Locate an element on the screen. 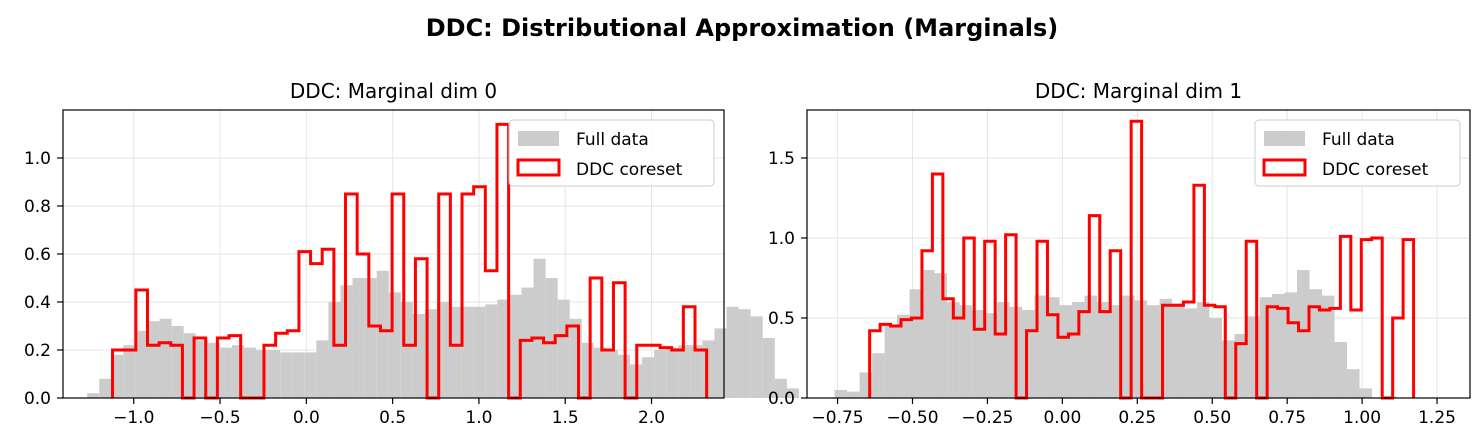  x-tick-label: −0.25 is located at coordinates (987, 418).